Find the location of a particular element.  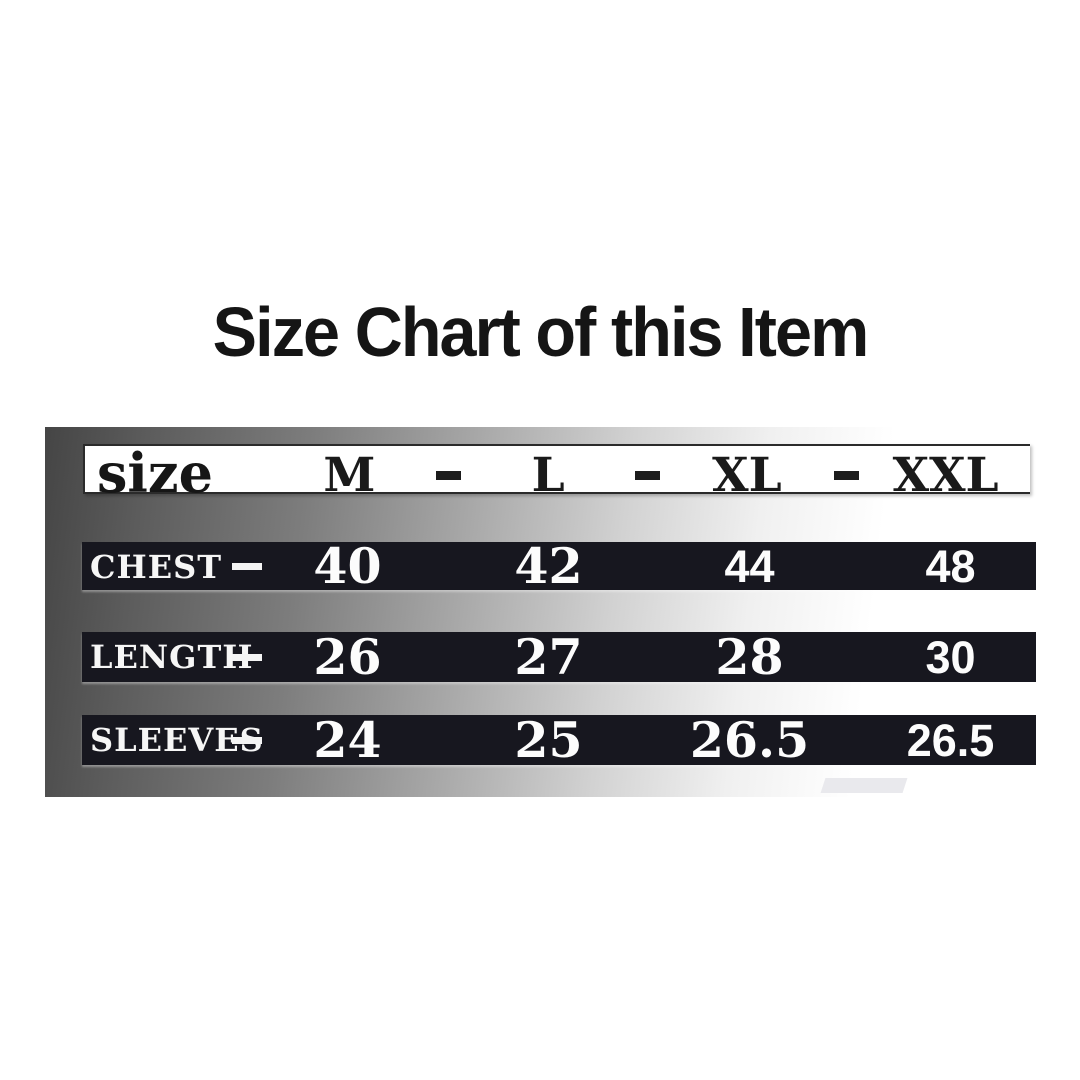

size-col-xl: XL is located at coordinates (747, 475).